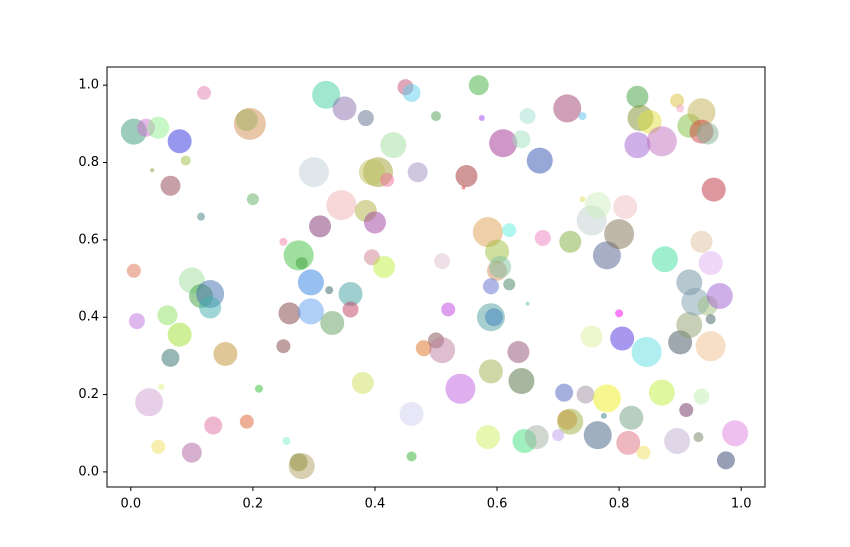 This screenshot has height=547, width=850. Describe the element at coordinates (88, 394) in the screenshot. I see `y-tick-label: 0.2` at that location.